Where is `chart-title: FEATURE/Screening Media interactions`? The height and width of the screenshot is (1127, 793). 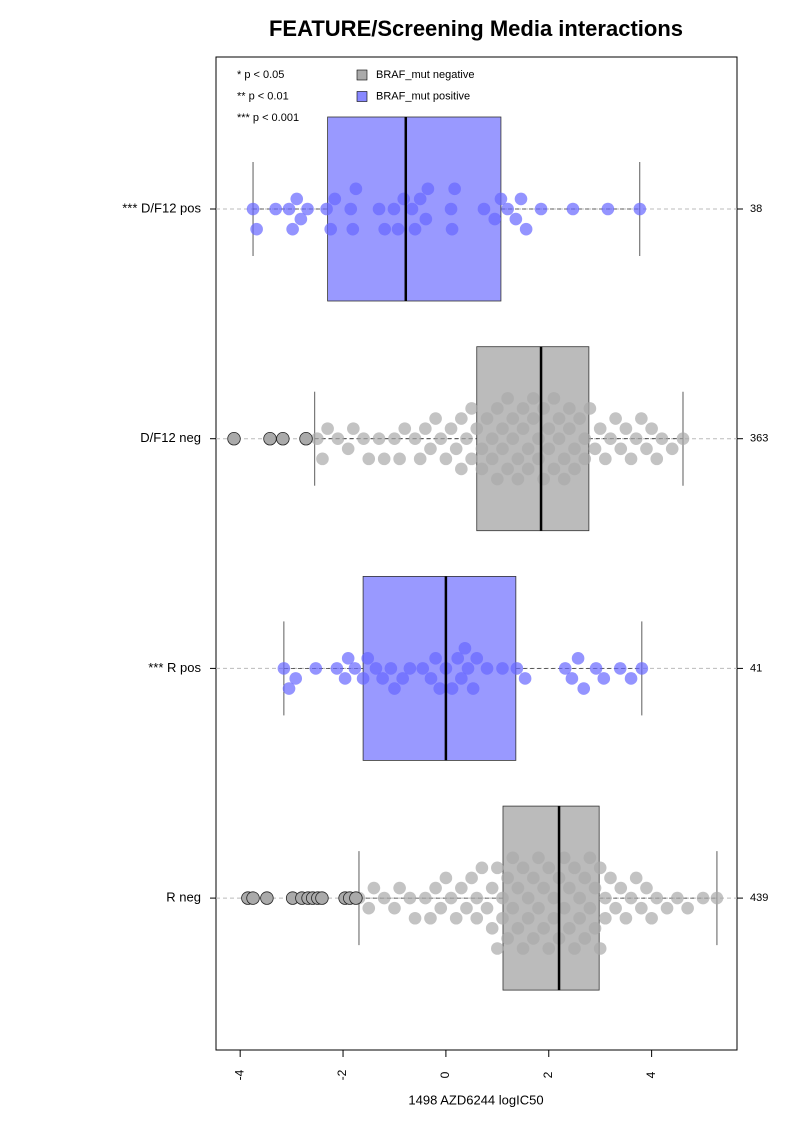 chart-title: FEATURE/Screening Media interactions is located at coordinates (476, 28).